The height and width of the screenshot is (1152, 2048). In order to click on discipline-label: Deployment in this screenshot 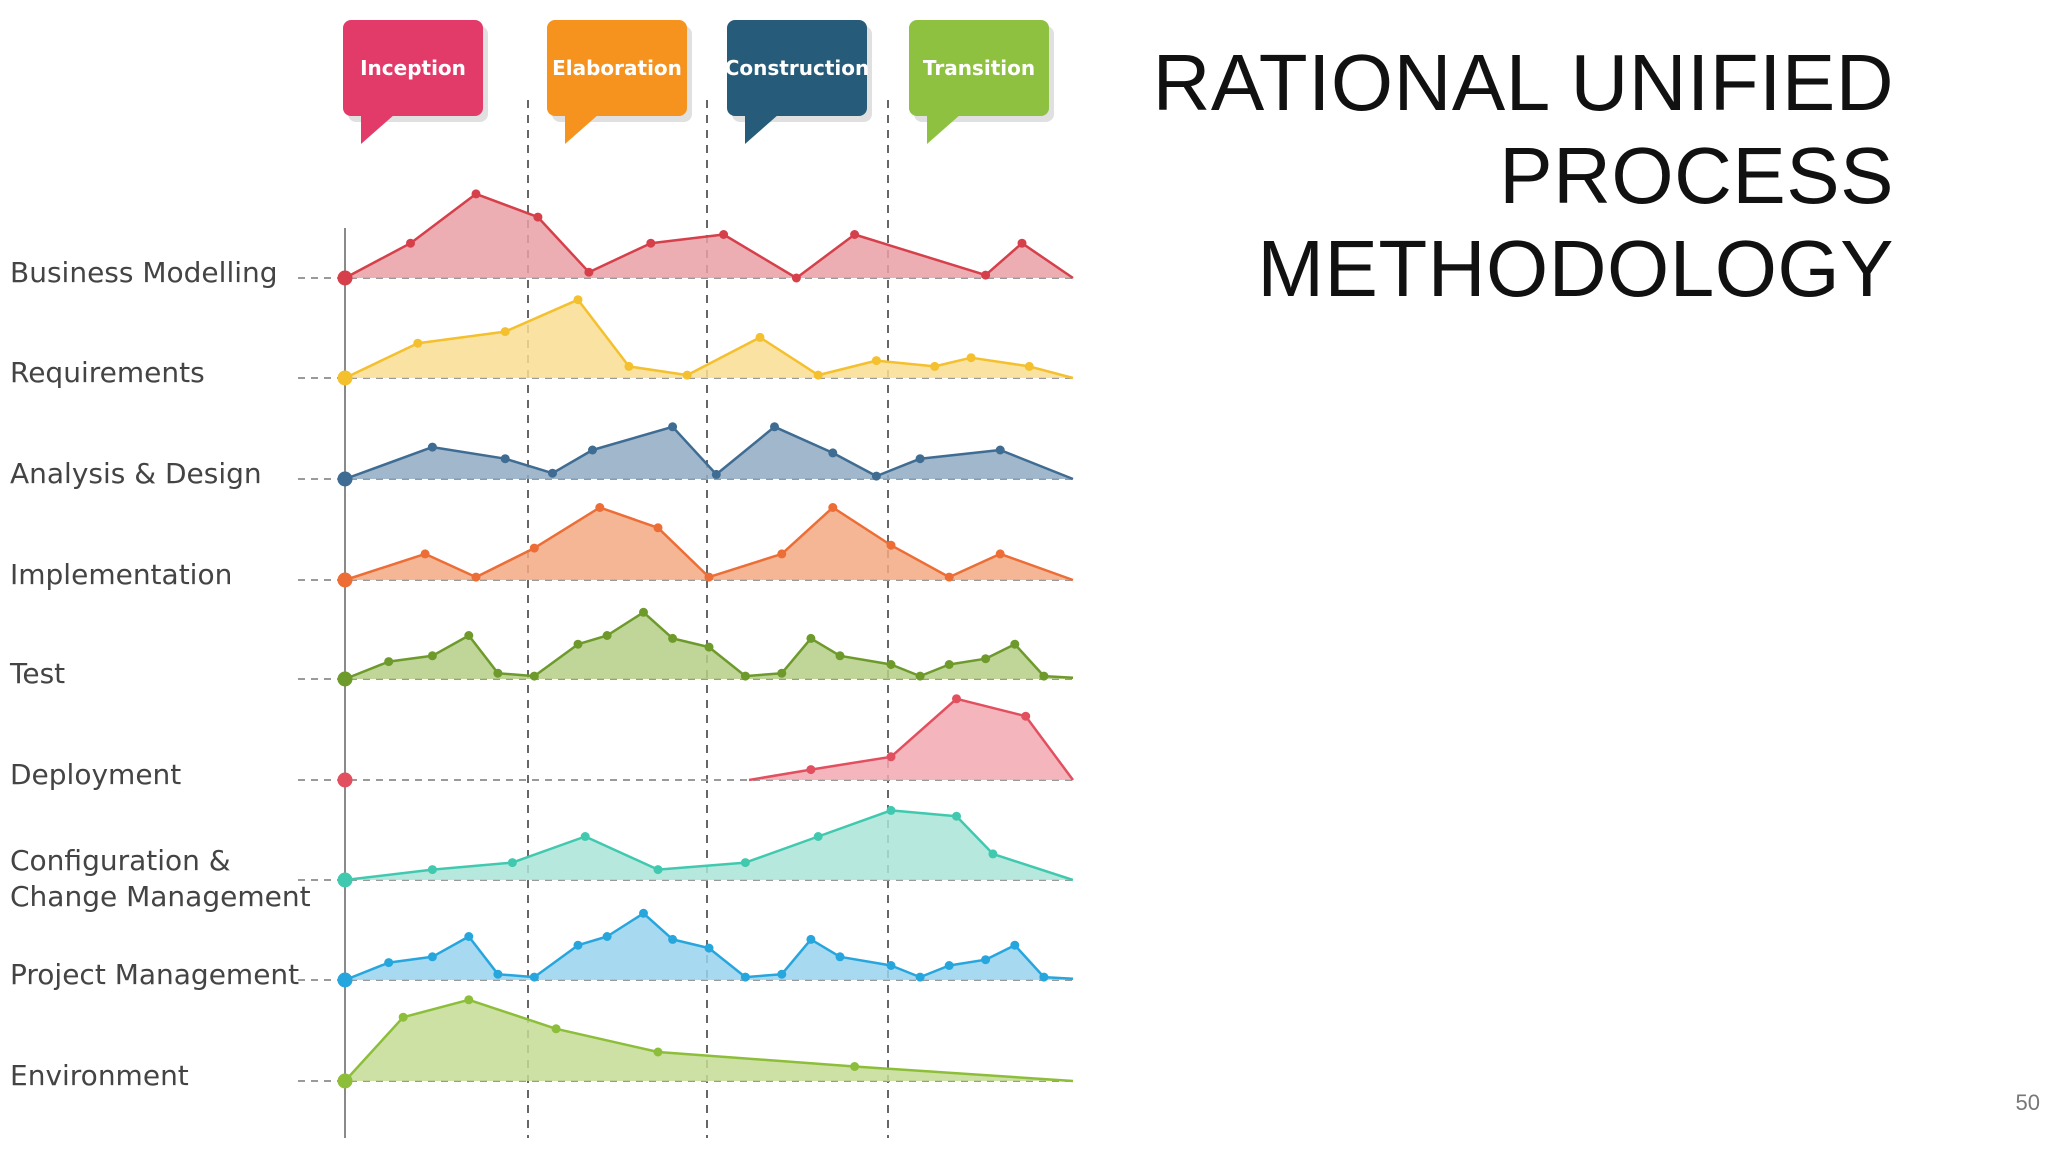, I will do `click(95, 774)`.